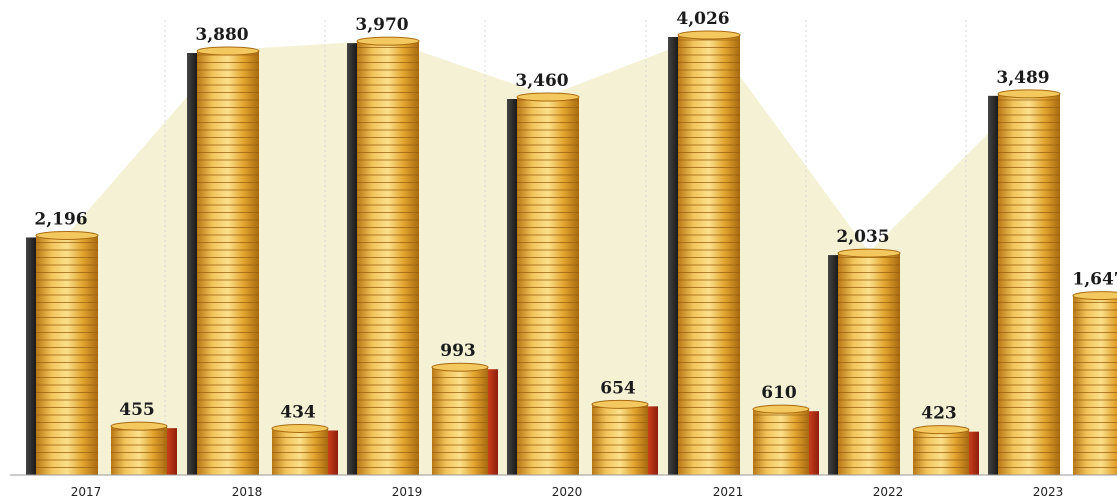 The height and width of the screenshot is (502, 1117). What do you see at coordinates (221, 35) in the screenshot?
I see `value-label-main: 3,880` at bounding box center [221, 35].